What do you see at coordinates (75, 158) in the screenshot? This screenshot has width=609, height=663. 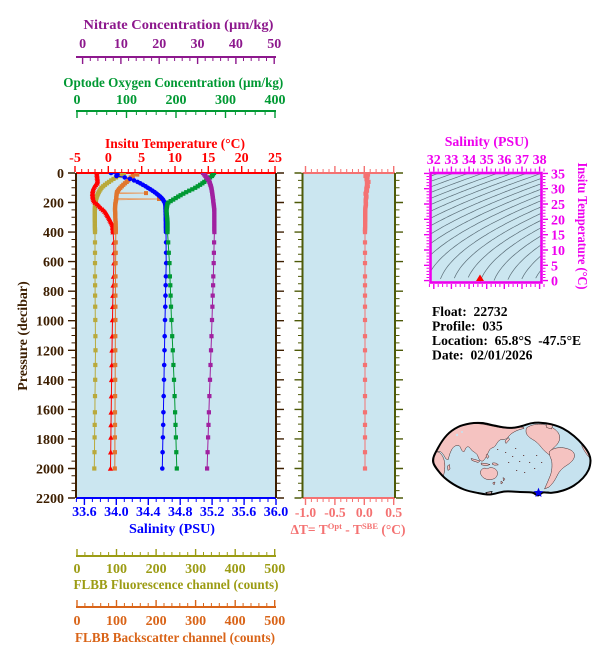 I see `svg-text: -5` at bounding box center [75, 158].